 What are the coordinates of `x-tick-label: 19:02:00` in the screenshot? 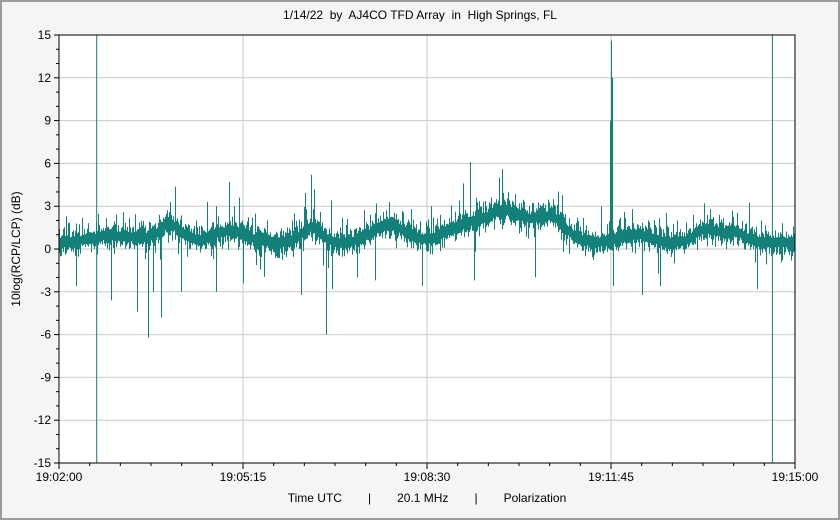 It's located at (59, 477).